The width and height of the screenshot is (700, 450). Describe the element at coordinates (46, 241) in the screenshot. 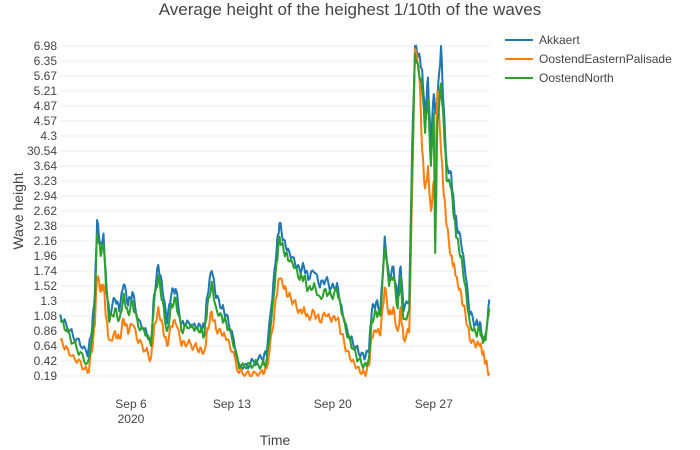

I see `y-tick-label: 2.16` at that location.